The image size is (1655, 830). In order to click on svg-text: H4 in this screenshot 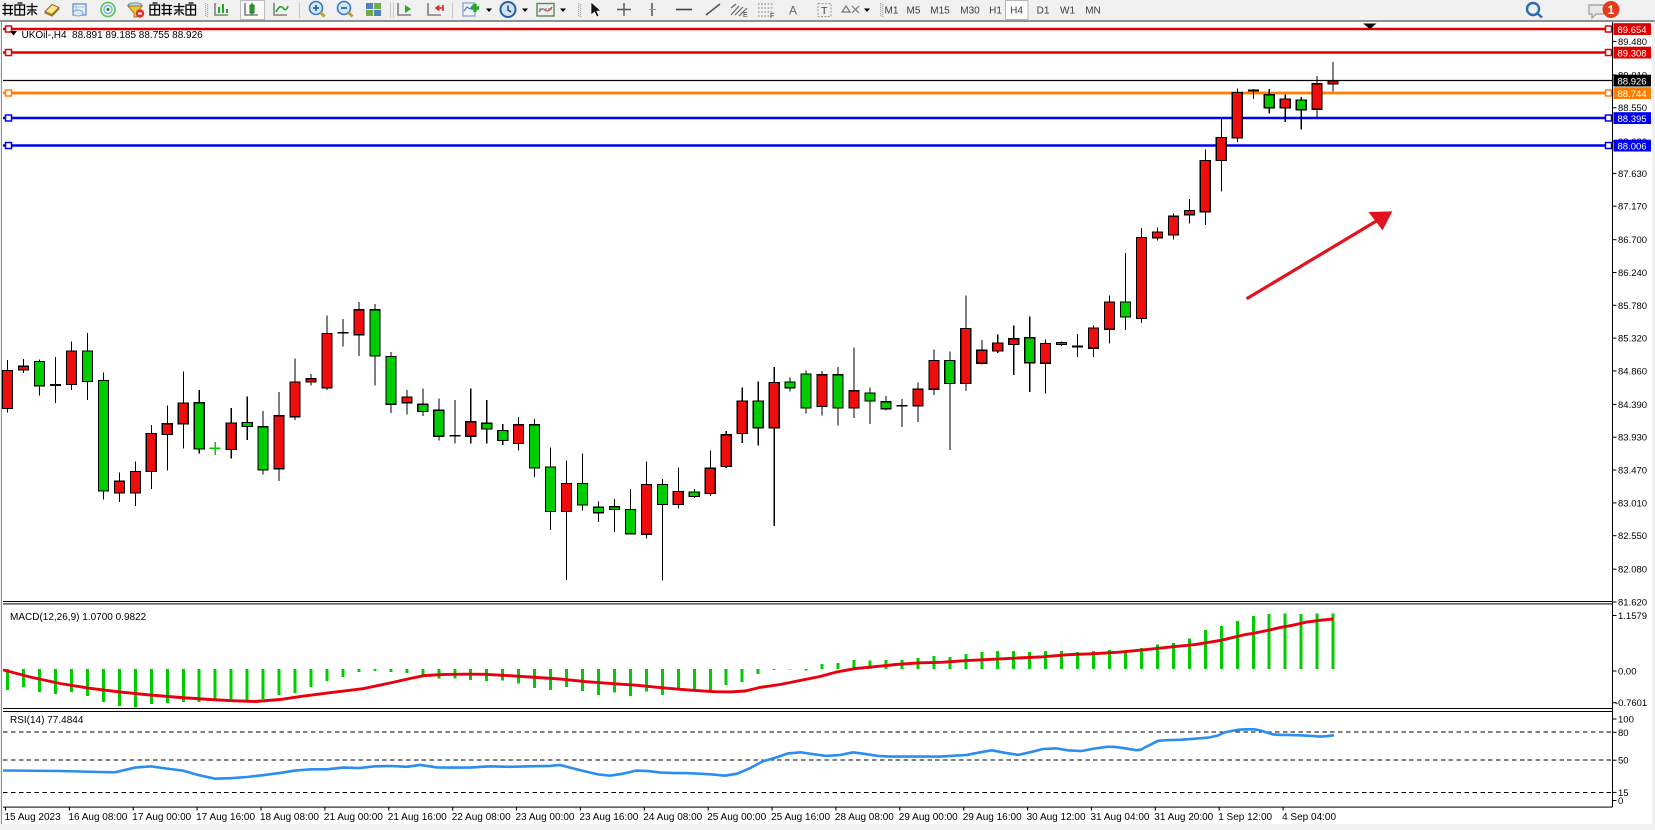, I will do `click(1016, 11)`.